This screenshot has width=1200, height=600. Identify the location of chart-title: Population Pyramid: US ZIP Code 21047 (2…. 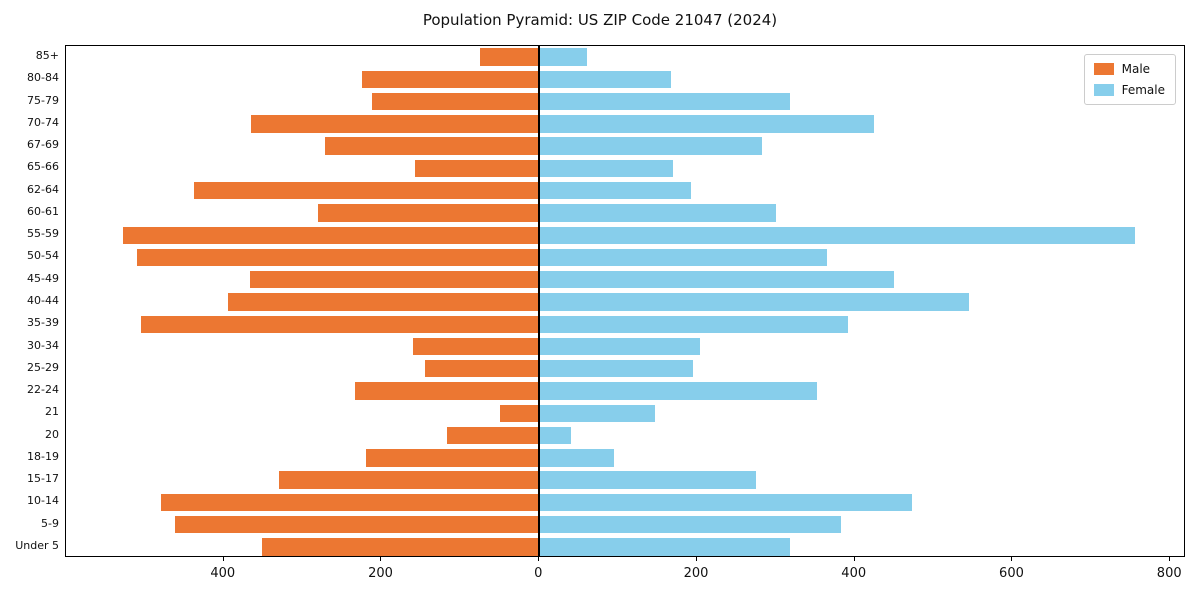
(600, 20).